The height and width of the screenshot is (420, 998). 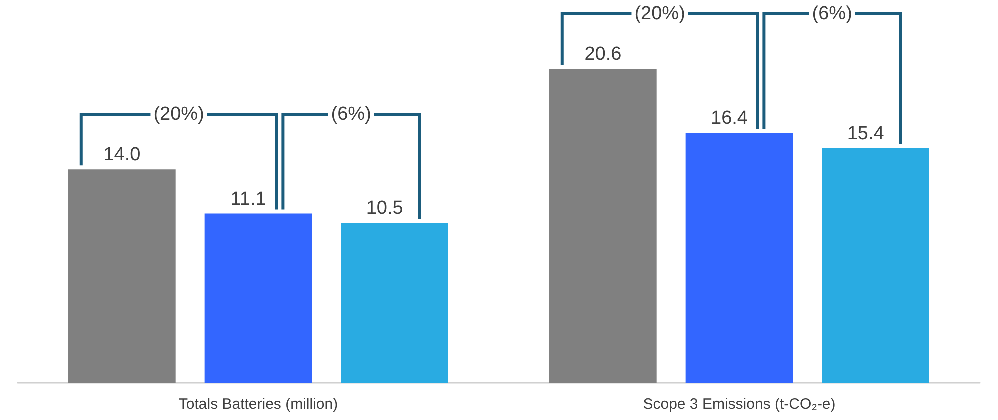 I want to click on data-label: 10.5, so click(x=385, y=208).